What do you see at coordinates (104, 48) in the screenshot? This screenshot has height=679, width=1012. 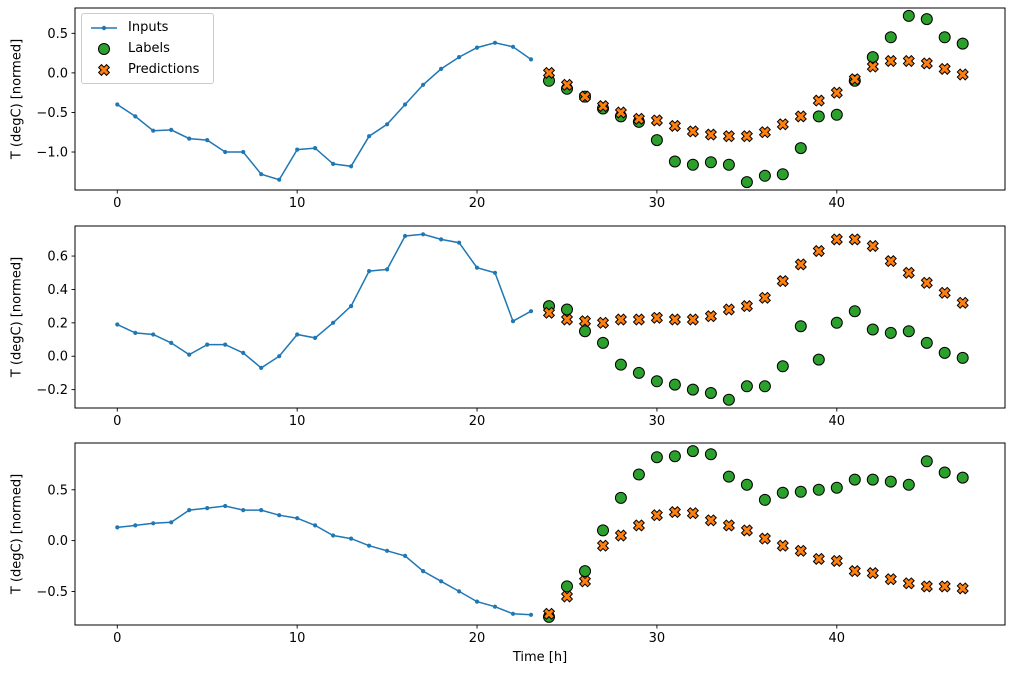 I see `labels-circle-icon` at bounding box center [104, 48].